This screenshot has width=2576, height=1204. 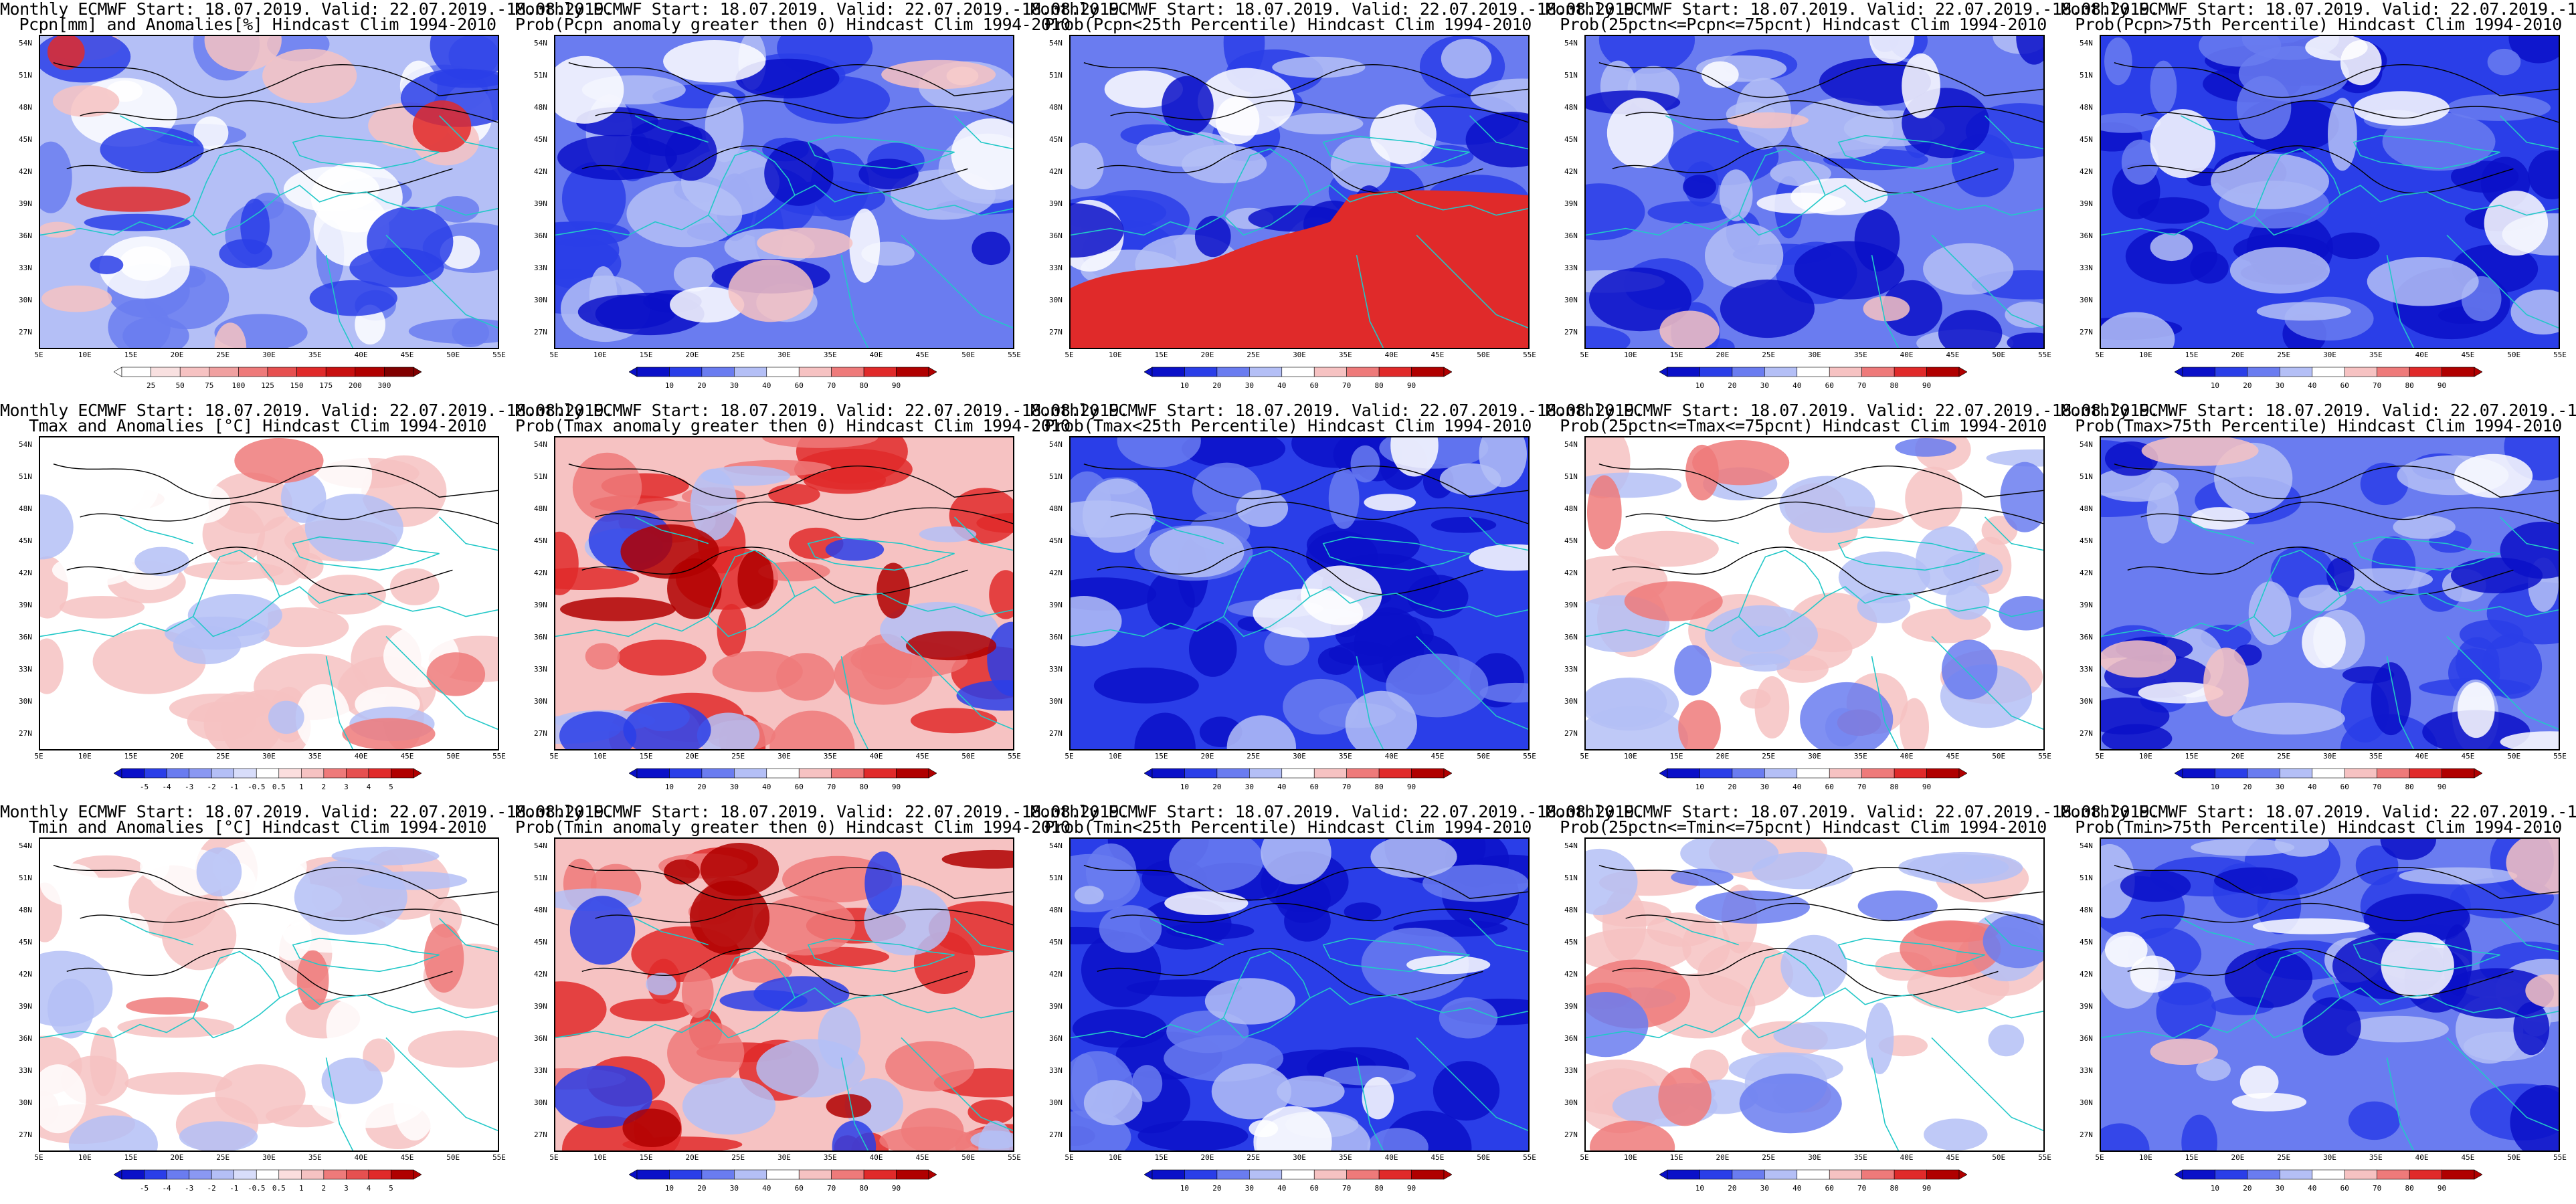 I want to click on lon-tick-label: 10E, so click(x=1115, y=756).